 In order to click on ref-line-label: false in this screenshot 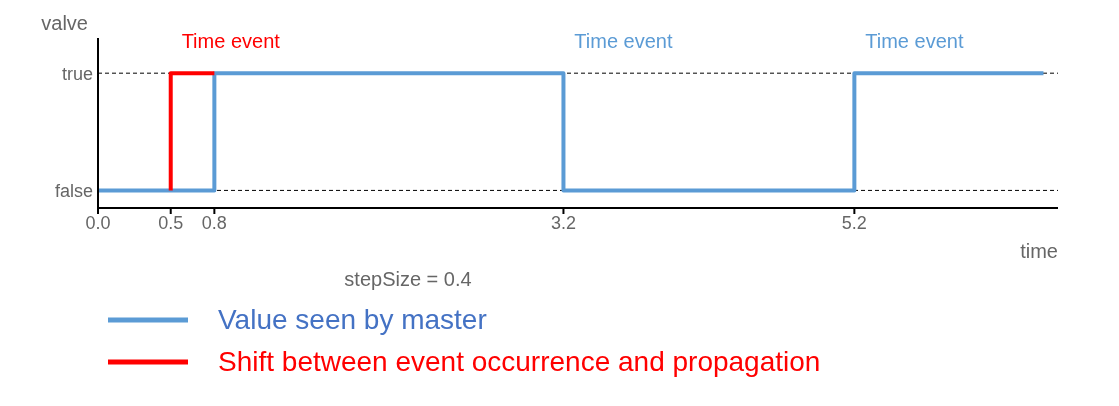, I will do `click(73, 190)`.